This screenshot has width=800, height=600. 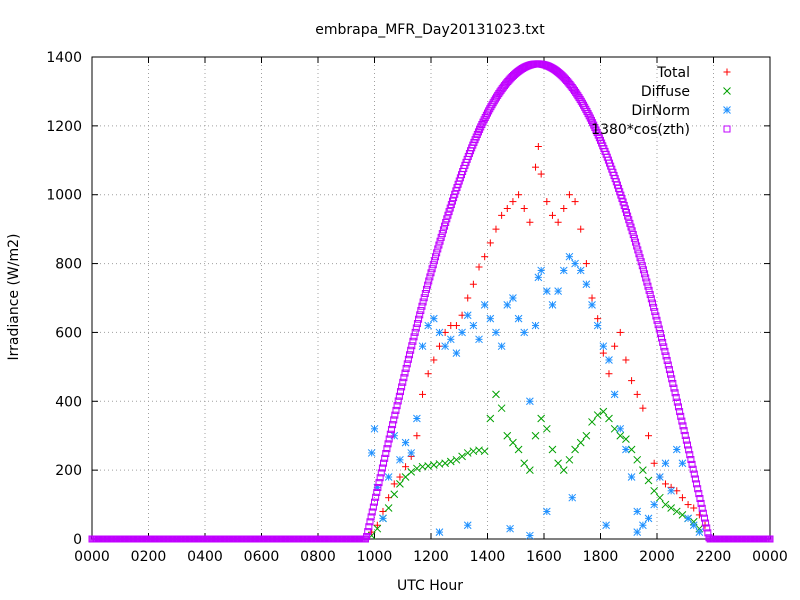 What do you see at coordinates (430, 586) in the screenshot?
I see `x-axis-label: UTC Hour` at bounding box center [430, 586].